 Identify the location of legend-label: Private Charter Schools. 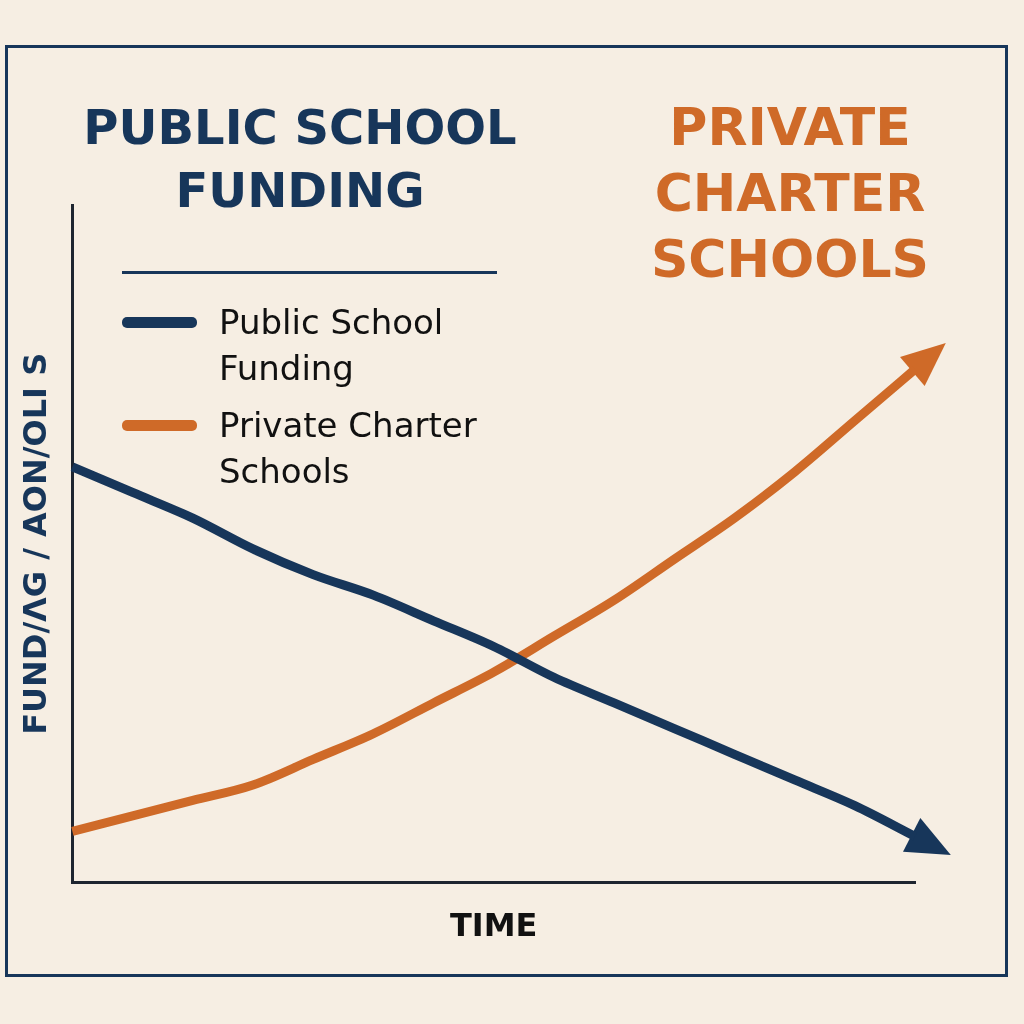
(348, 448).